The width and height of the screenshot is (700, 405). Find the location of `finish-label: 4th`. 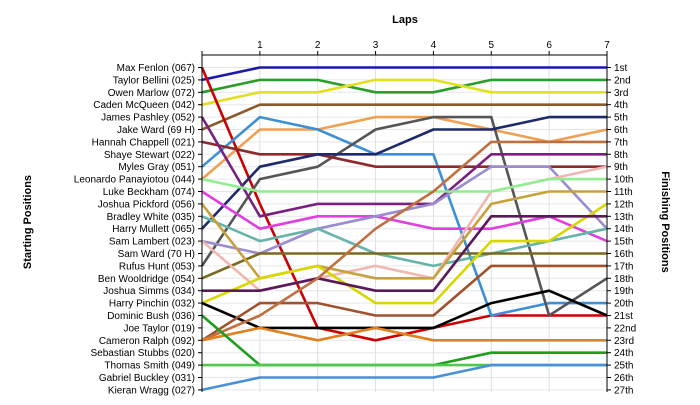

finish-label: 4th is located at coordinates (621, 105).